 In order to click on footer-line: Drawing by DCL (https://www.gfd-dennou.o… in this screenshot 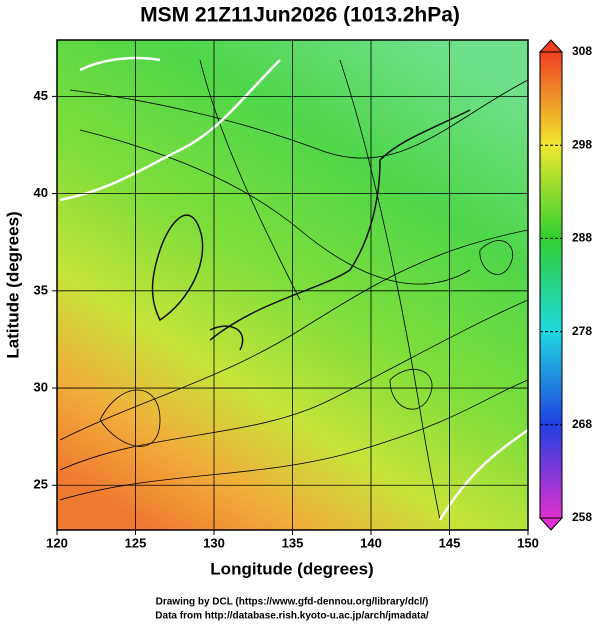, I will do `click(292, 602)`.